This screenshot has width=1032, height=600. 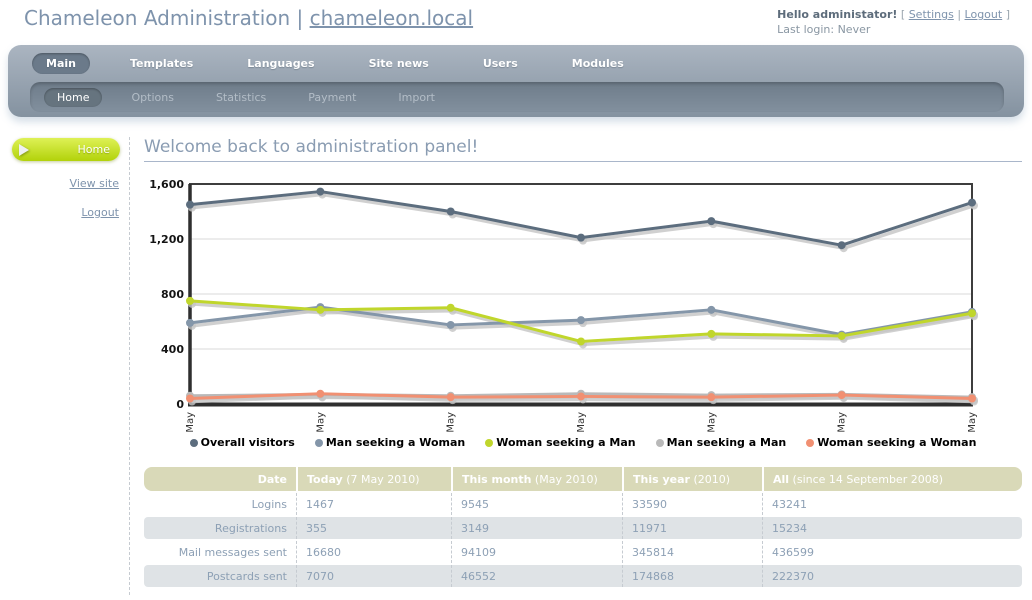 I want to click on row-value: 345814, so click(x=692, y=552).